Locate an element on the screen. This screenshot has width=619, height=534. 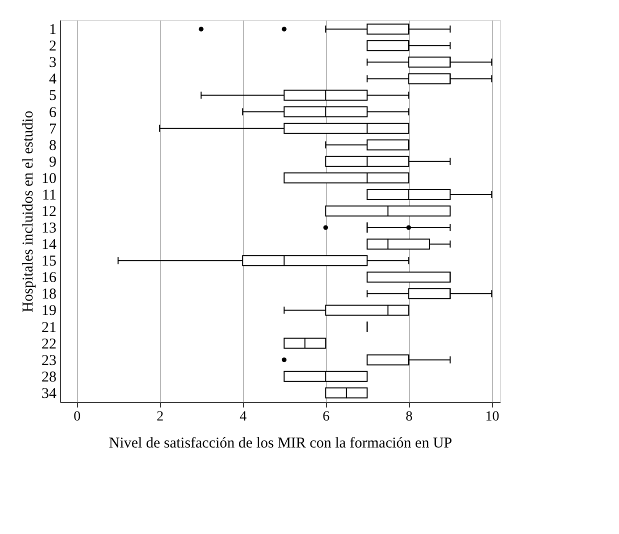
x-tick-label: 4 is located at coordinates (243, 417).